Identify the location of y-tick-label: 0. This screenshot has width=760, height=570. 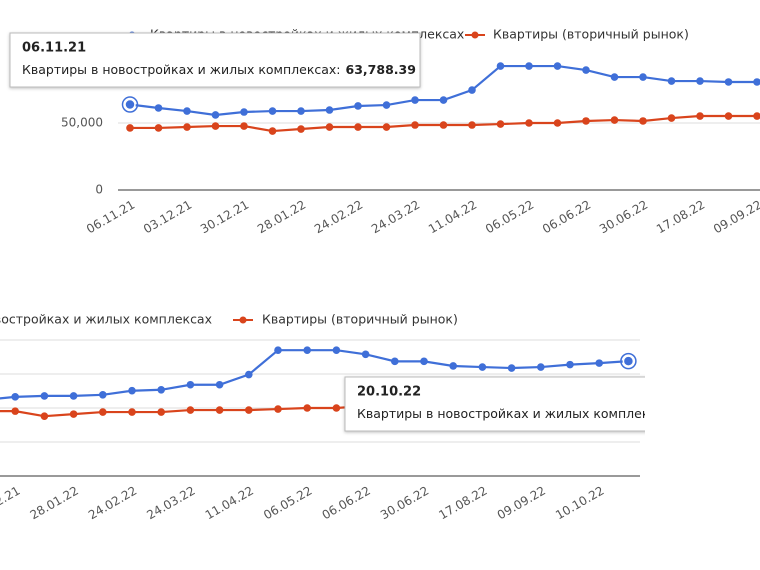
(99, 190).